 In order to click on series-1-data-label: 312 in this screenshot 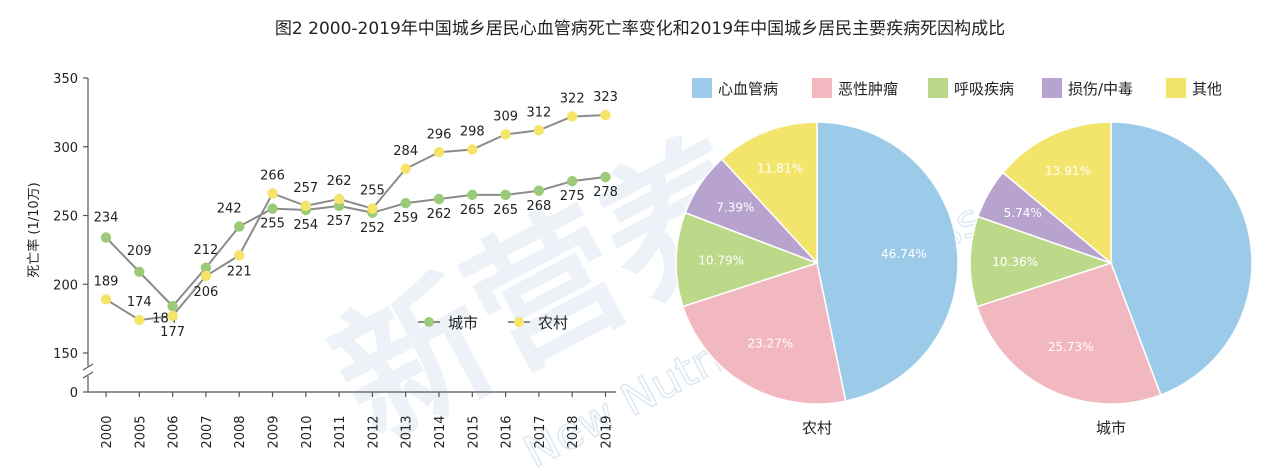, I will do `click(538, 112)`.